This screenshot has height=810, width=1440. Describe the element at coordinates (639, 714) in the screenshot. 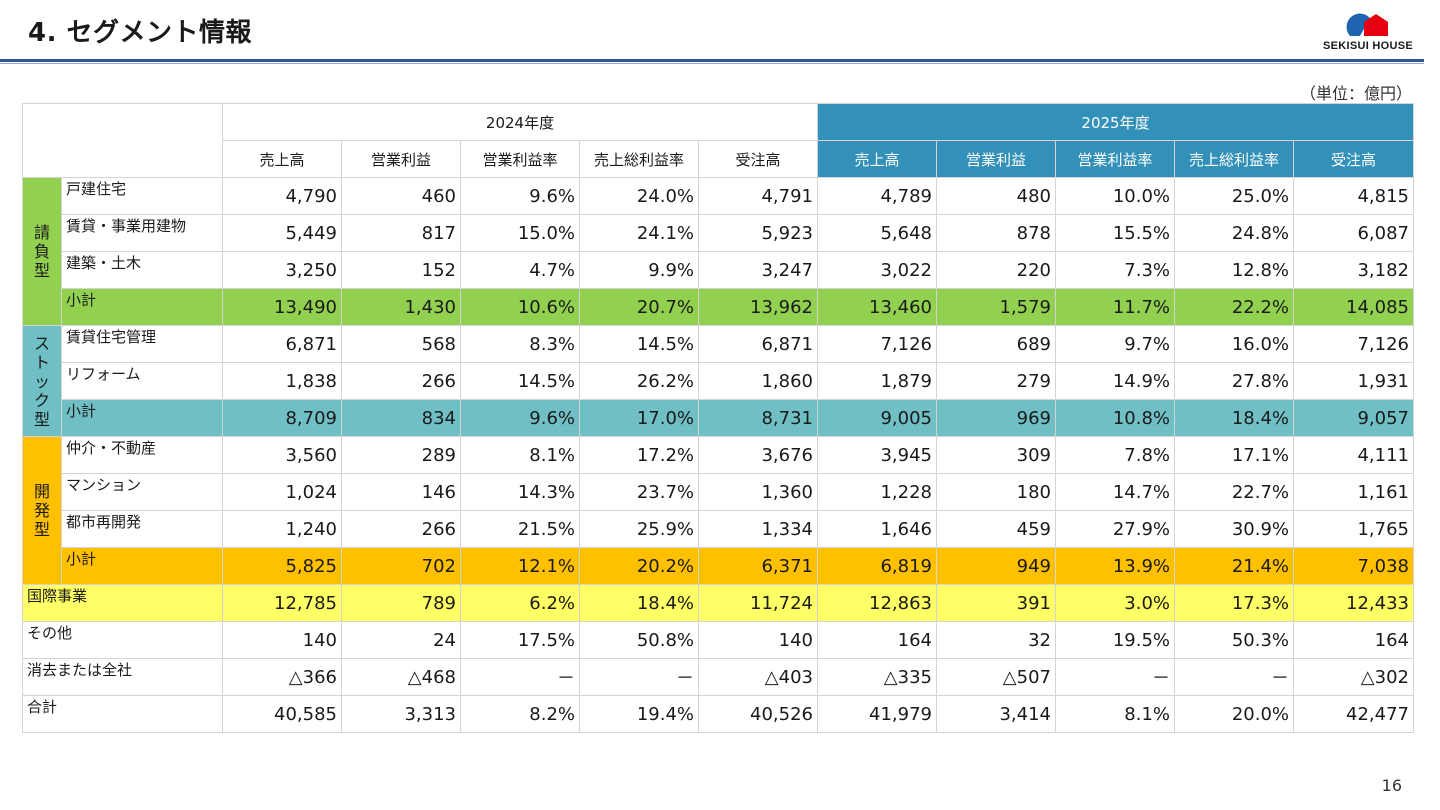

I see `value-cell: 19.4%` at that location.